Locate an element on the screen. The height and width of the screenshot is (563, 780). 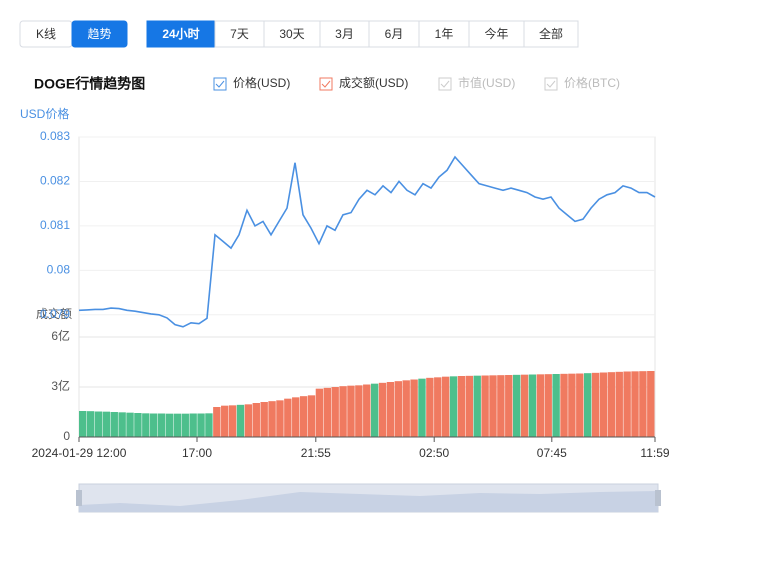
period-label: 1年 is located at coordinates (444, 34).